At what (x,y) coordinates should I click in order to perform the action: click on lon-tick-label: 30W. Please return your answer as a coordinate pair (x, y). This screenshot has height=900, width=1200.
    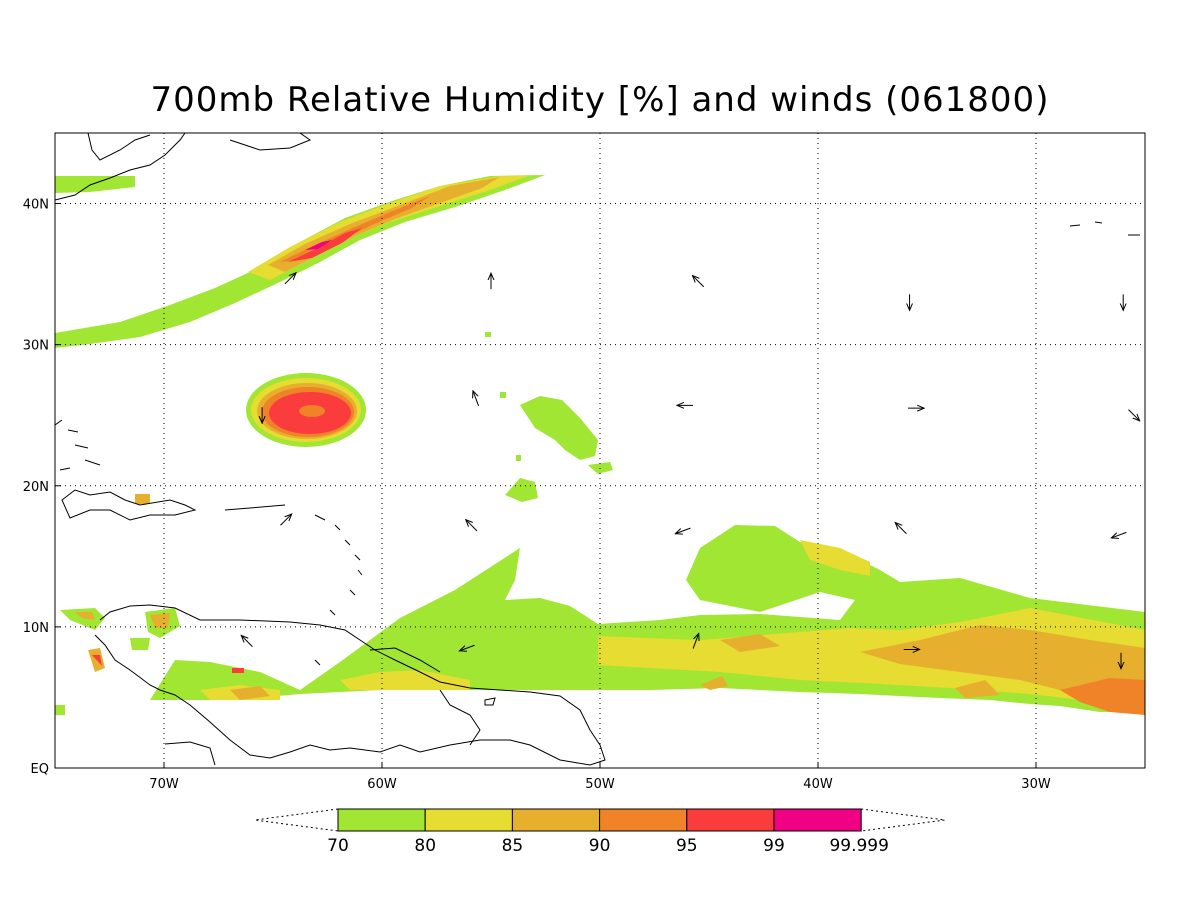
    Looking at the image, I should click on (1036, 784).